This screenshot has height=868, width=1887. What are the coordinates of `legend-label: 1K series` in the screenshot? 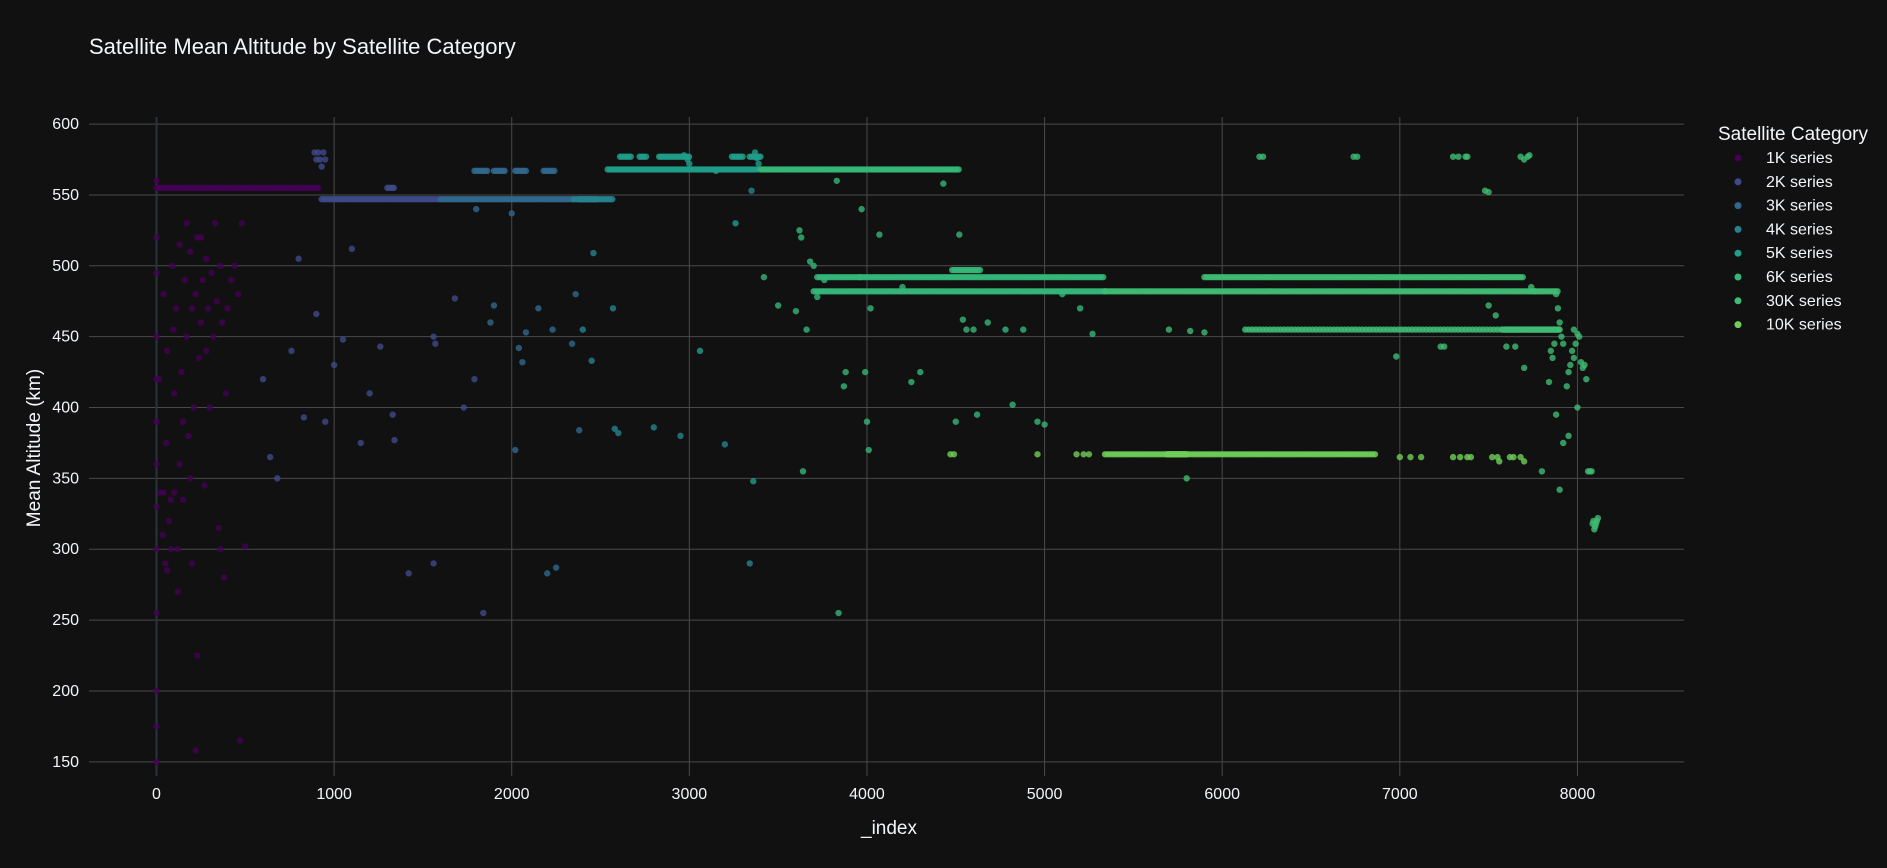 It's located at (1799, 158).